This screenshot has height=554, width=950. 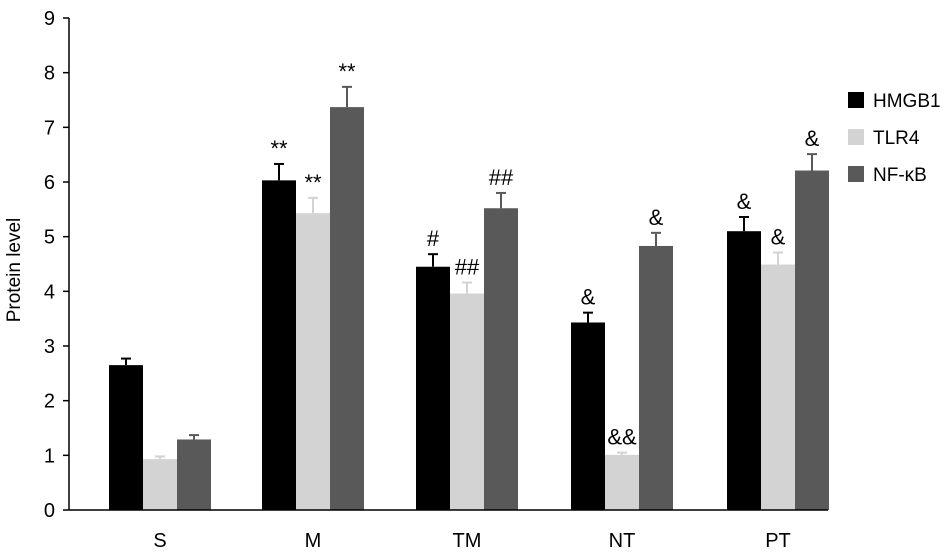 I want to click on significance-label: #, so click(x=433, y=238).